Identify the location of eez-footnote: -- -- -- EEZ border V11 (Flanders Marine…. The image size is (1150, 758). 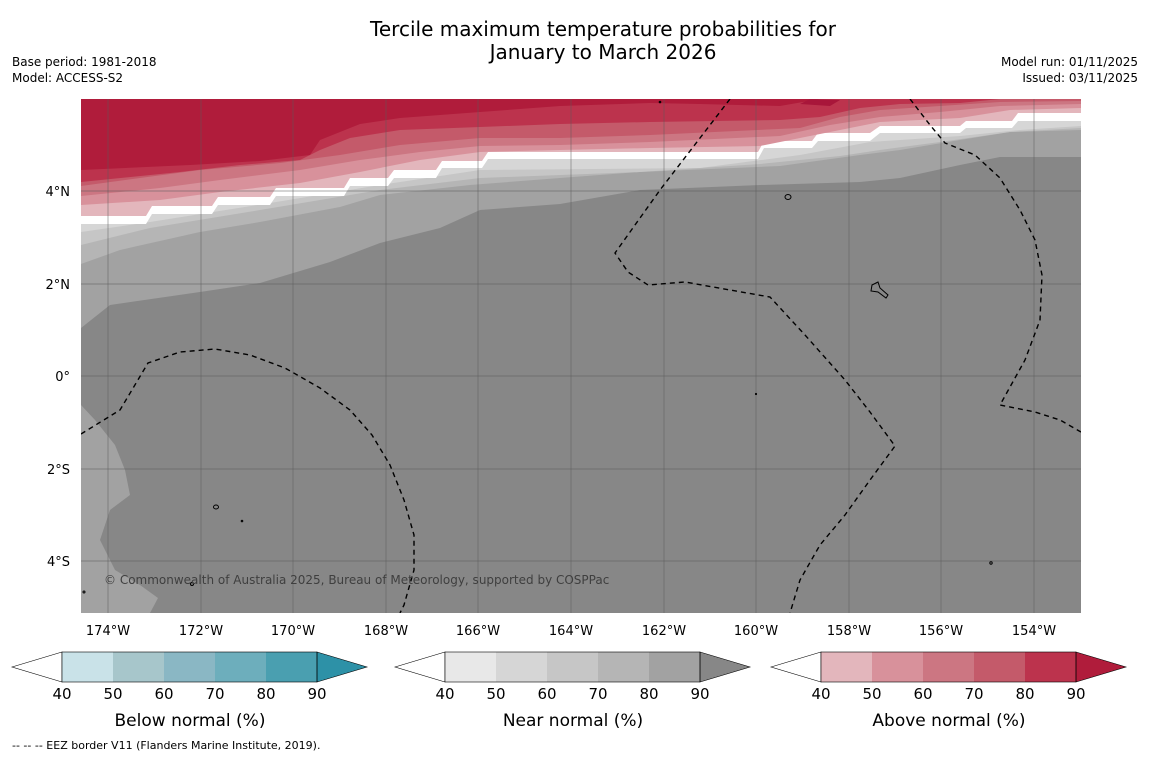
(166, 745).